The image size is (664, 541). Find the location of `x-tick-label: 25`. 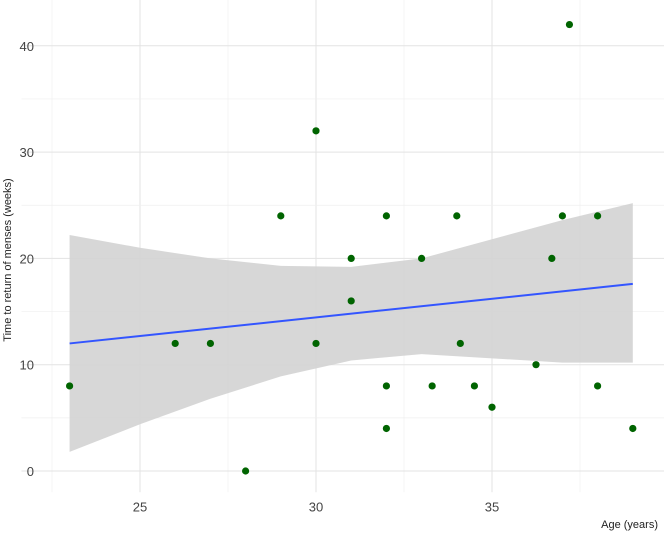

x-tick-label: 25 is located at coordinates (140, 506).